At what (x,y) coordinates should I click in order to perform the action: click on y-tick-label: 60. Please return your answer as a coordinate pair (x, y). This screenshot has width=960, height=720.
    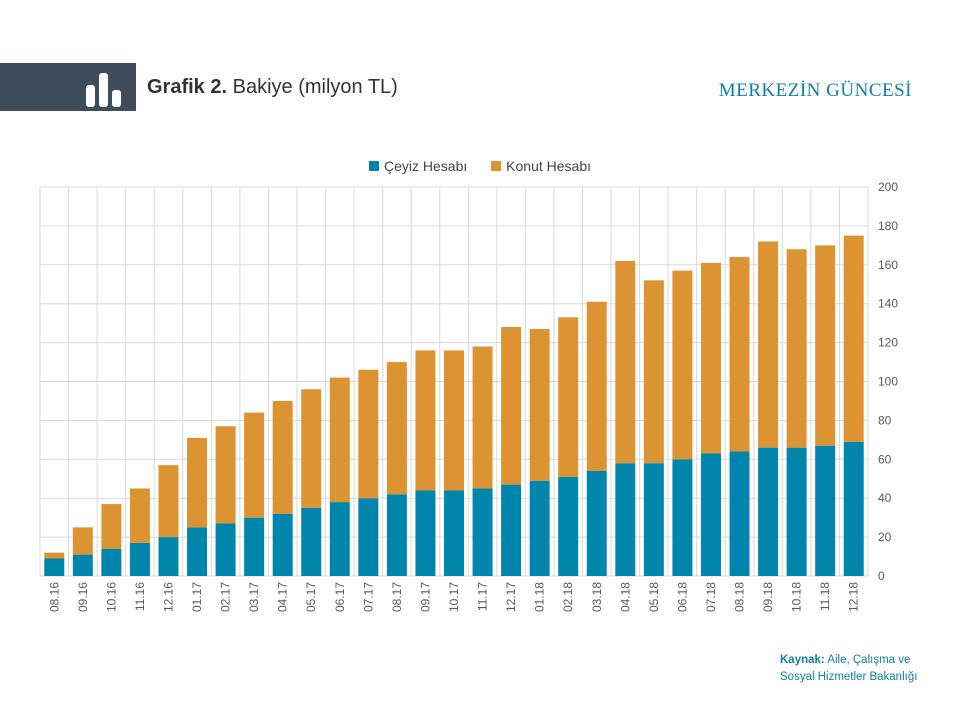
    Looking at the image, I should click on (885, 459).